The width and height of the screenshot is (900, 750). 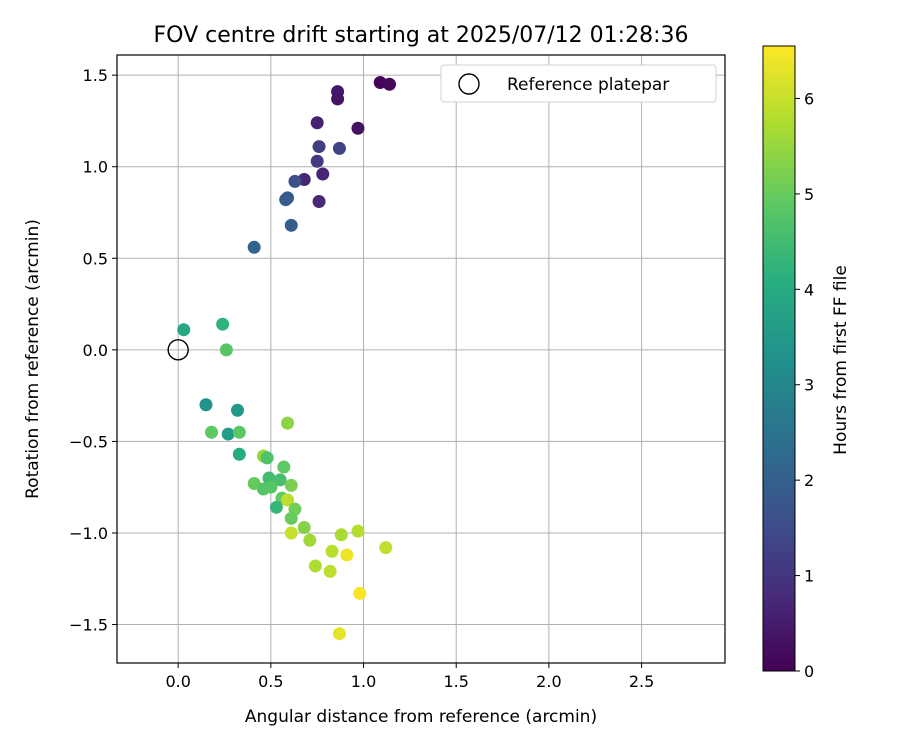 I want to click on legend-entry: Reference platepar, so click(x=588, y=85).